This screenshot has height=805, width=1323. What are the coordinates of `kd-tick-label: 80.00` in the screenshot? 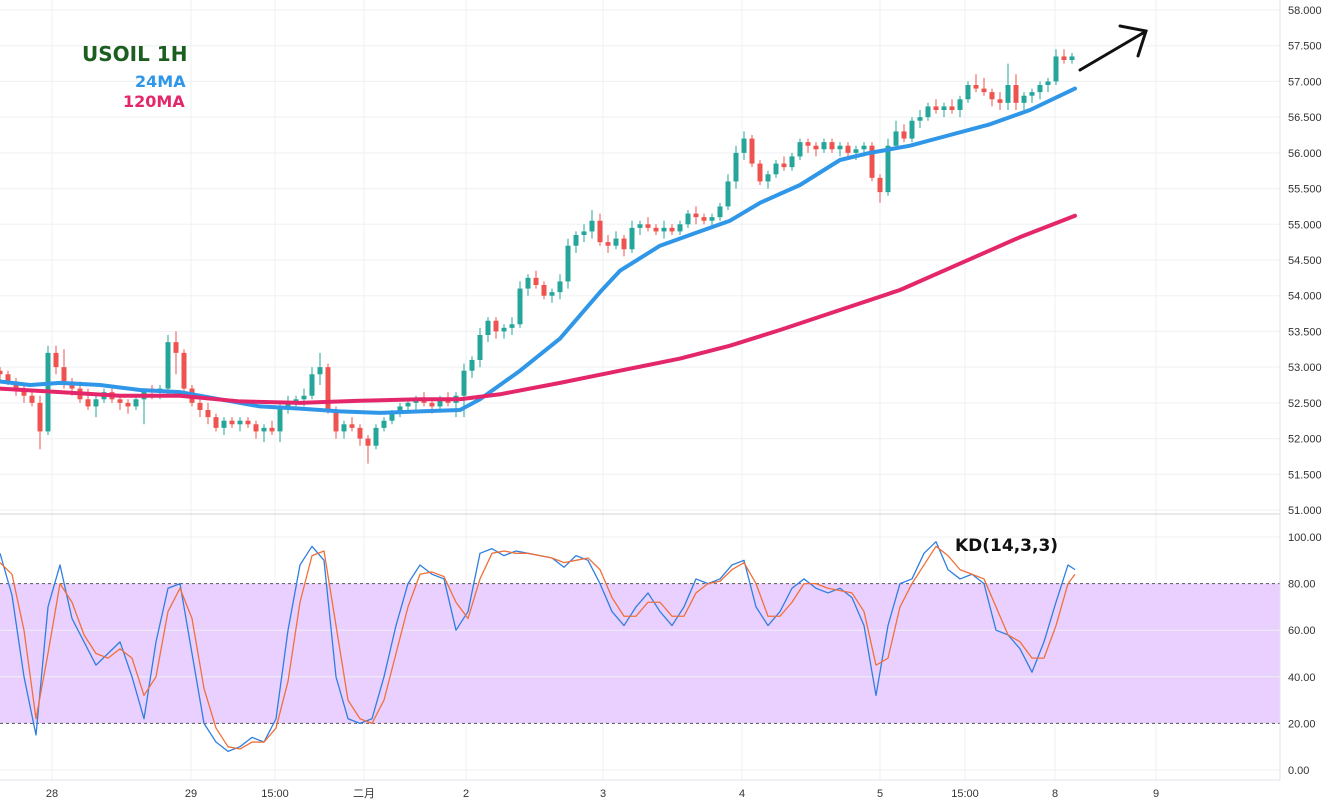 It's located at (1302, 585).